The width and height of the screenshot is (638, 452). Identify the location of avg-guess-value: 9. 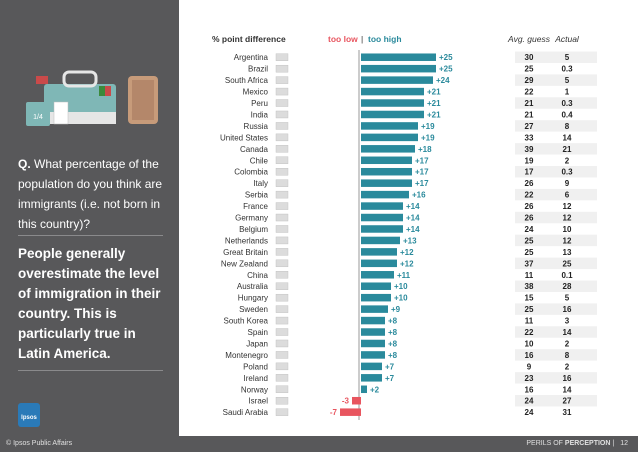
(529, 366).